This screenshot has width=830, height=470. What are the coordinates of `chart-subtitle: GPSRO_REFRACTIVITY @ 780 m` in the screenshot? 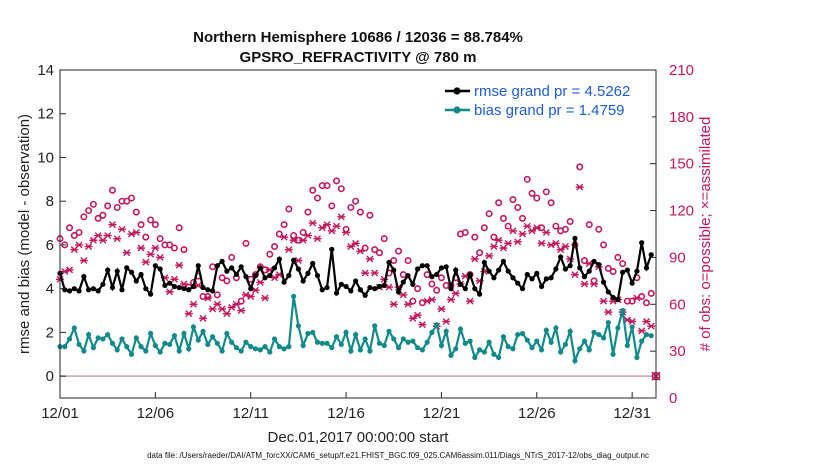 It's located at (358, 57).